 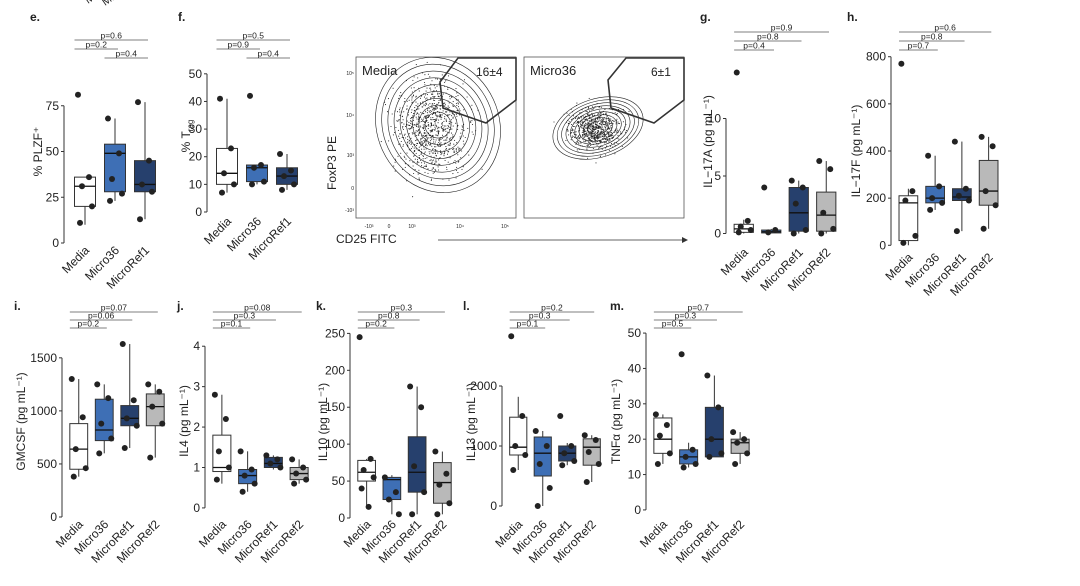 I want to click on pvalue-label: p=0.1, so click(x=232, y=324).